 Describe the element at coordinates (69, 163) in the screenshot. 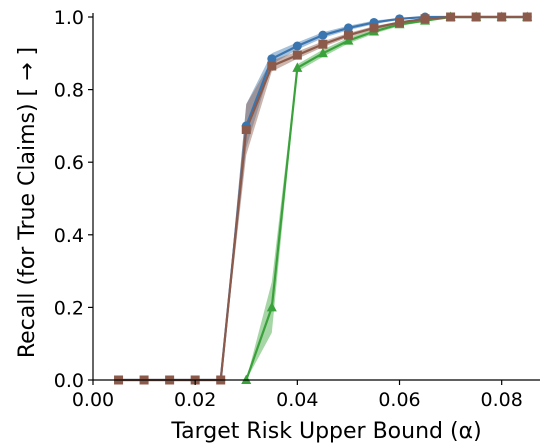

I see `y-tick-label: 0.6` at that location.